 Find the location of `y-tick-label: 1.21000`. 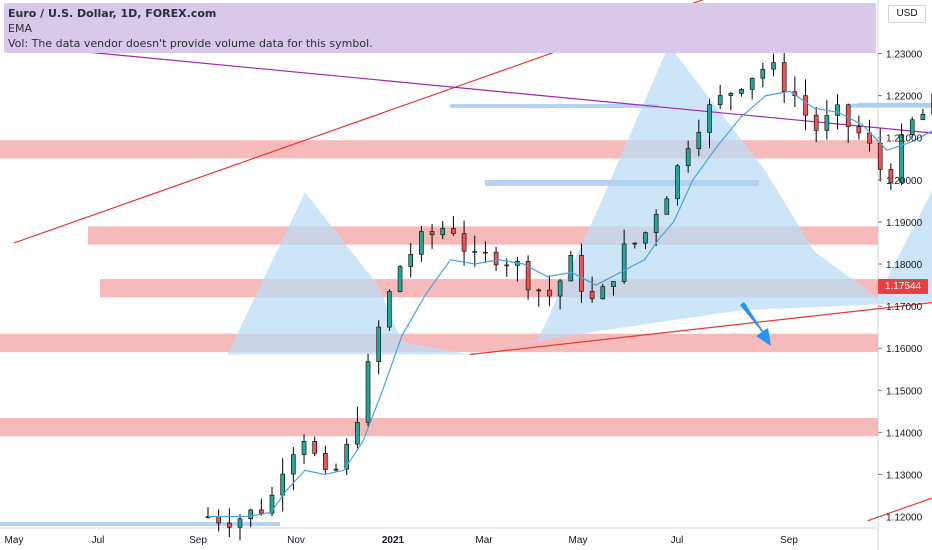

y-tick-label: 1.21000 is located at coordinates (904, 139).